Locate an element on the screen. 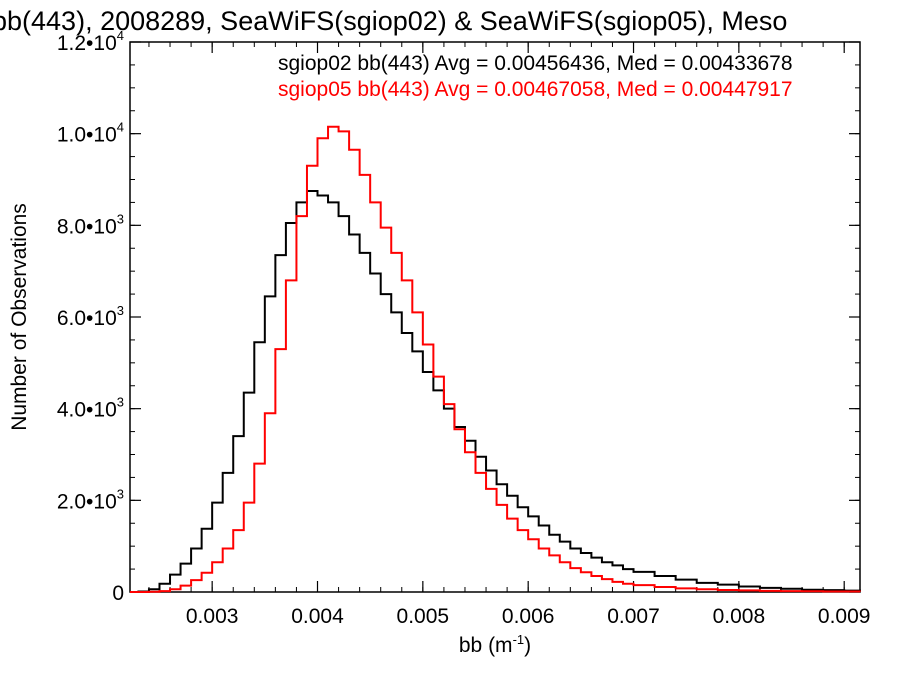  x-axis-label-sup: -1 is located at coordinates (519, 639).